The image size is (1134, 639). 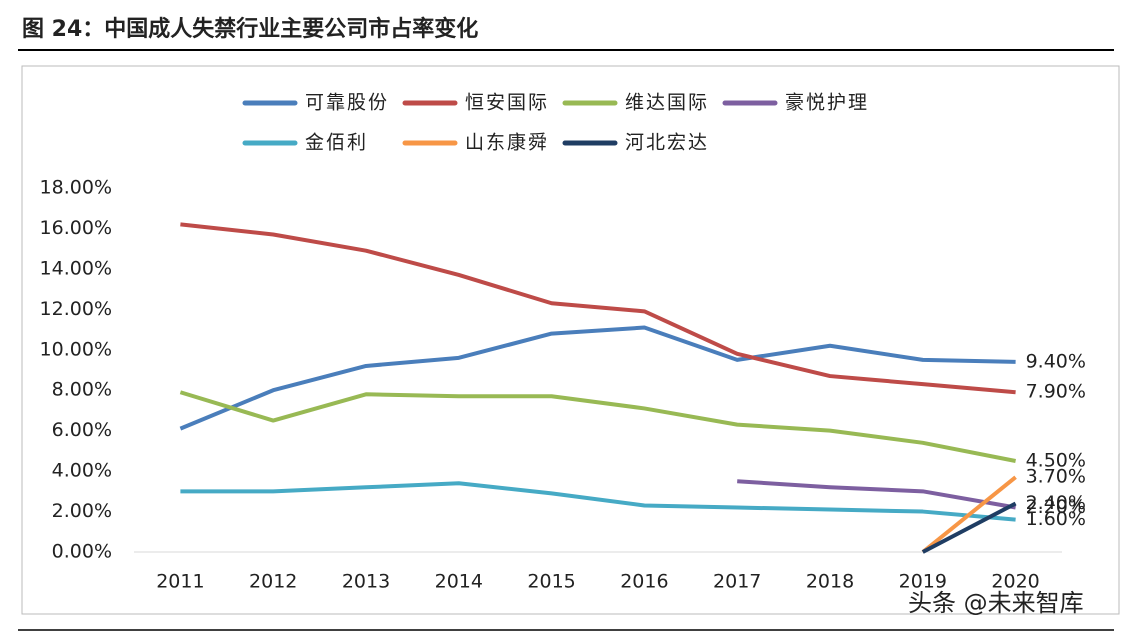 What do you see at coordinates (1056, 361) in the screenshot?
I see `data-label: 9.40%` at bounding box center [1056, 361].